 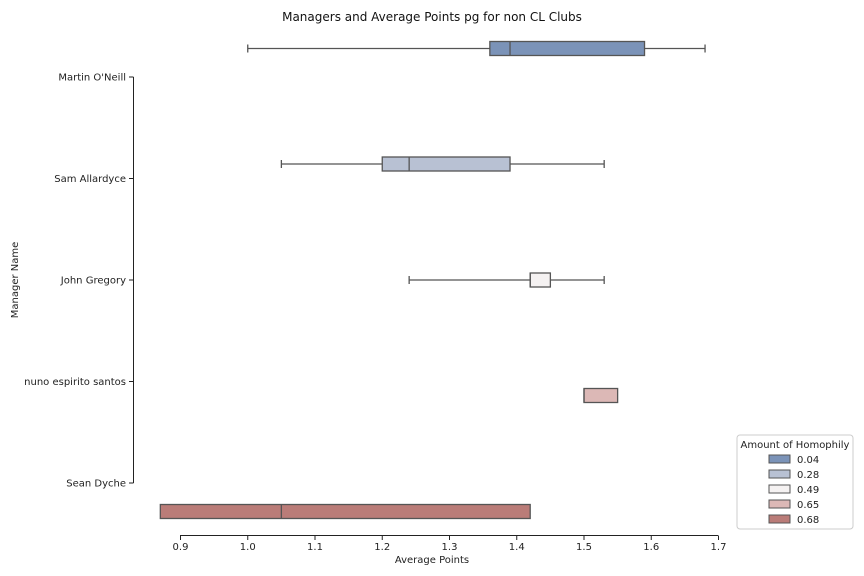 I want to click on x-tick-label: 1.5, so click(x=584, y=547).